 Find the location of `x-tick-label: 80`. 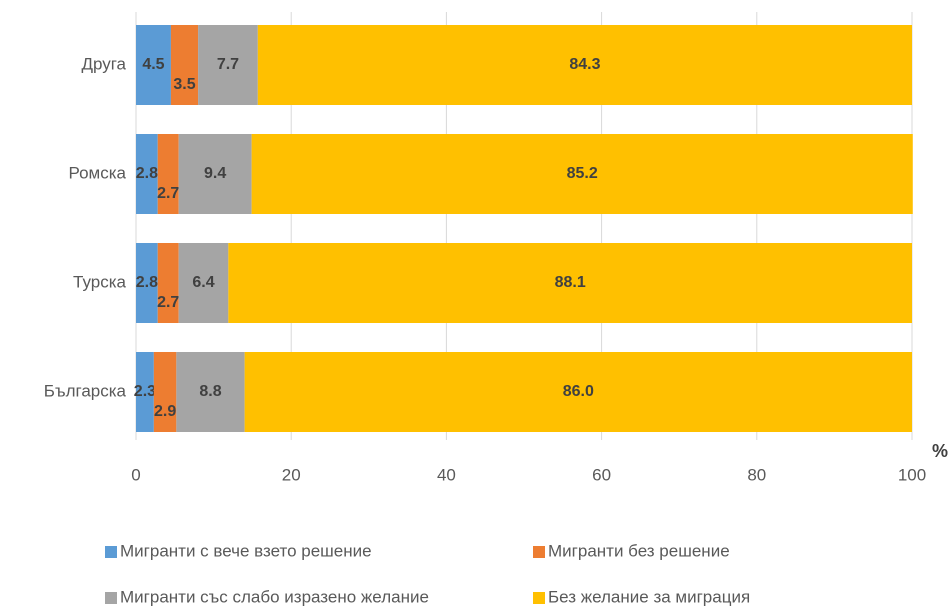

x-tick-label: 80 is located at coordinates (756, 474).